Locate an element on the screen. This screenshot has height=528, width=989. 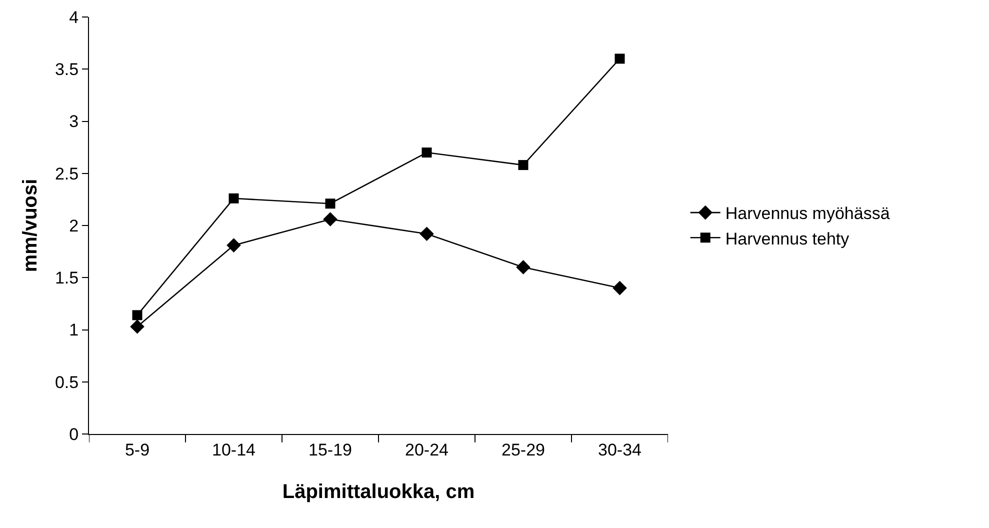
x-tick-label: 5-9 is located at coordinates (137, 450).